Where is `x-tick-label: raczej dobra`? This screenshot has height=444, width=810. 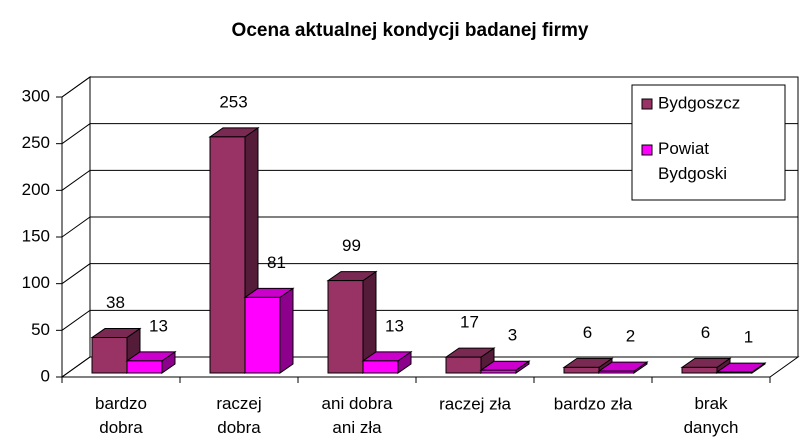 x-tick-label: raczej dobra is located at coordinates (238, 415).